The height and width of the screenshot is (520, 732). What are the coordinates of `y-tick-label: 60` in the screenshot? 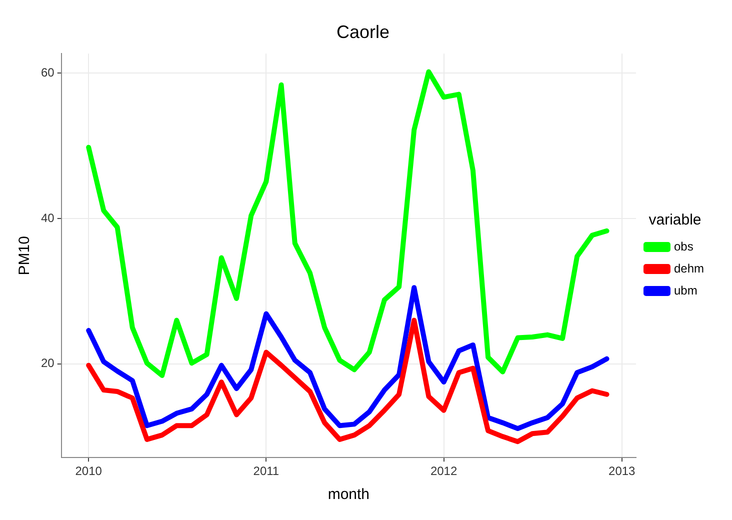 It's located at (47, 73).